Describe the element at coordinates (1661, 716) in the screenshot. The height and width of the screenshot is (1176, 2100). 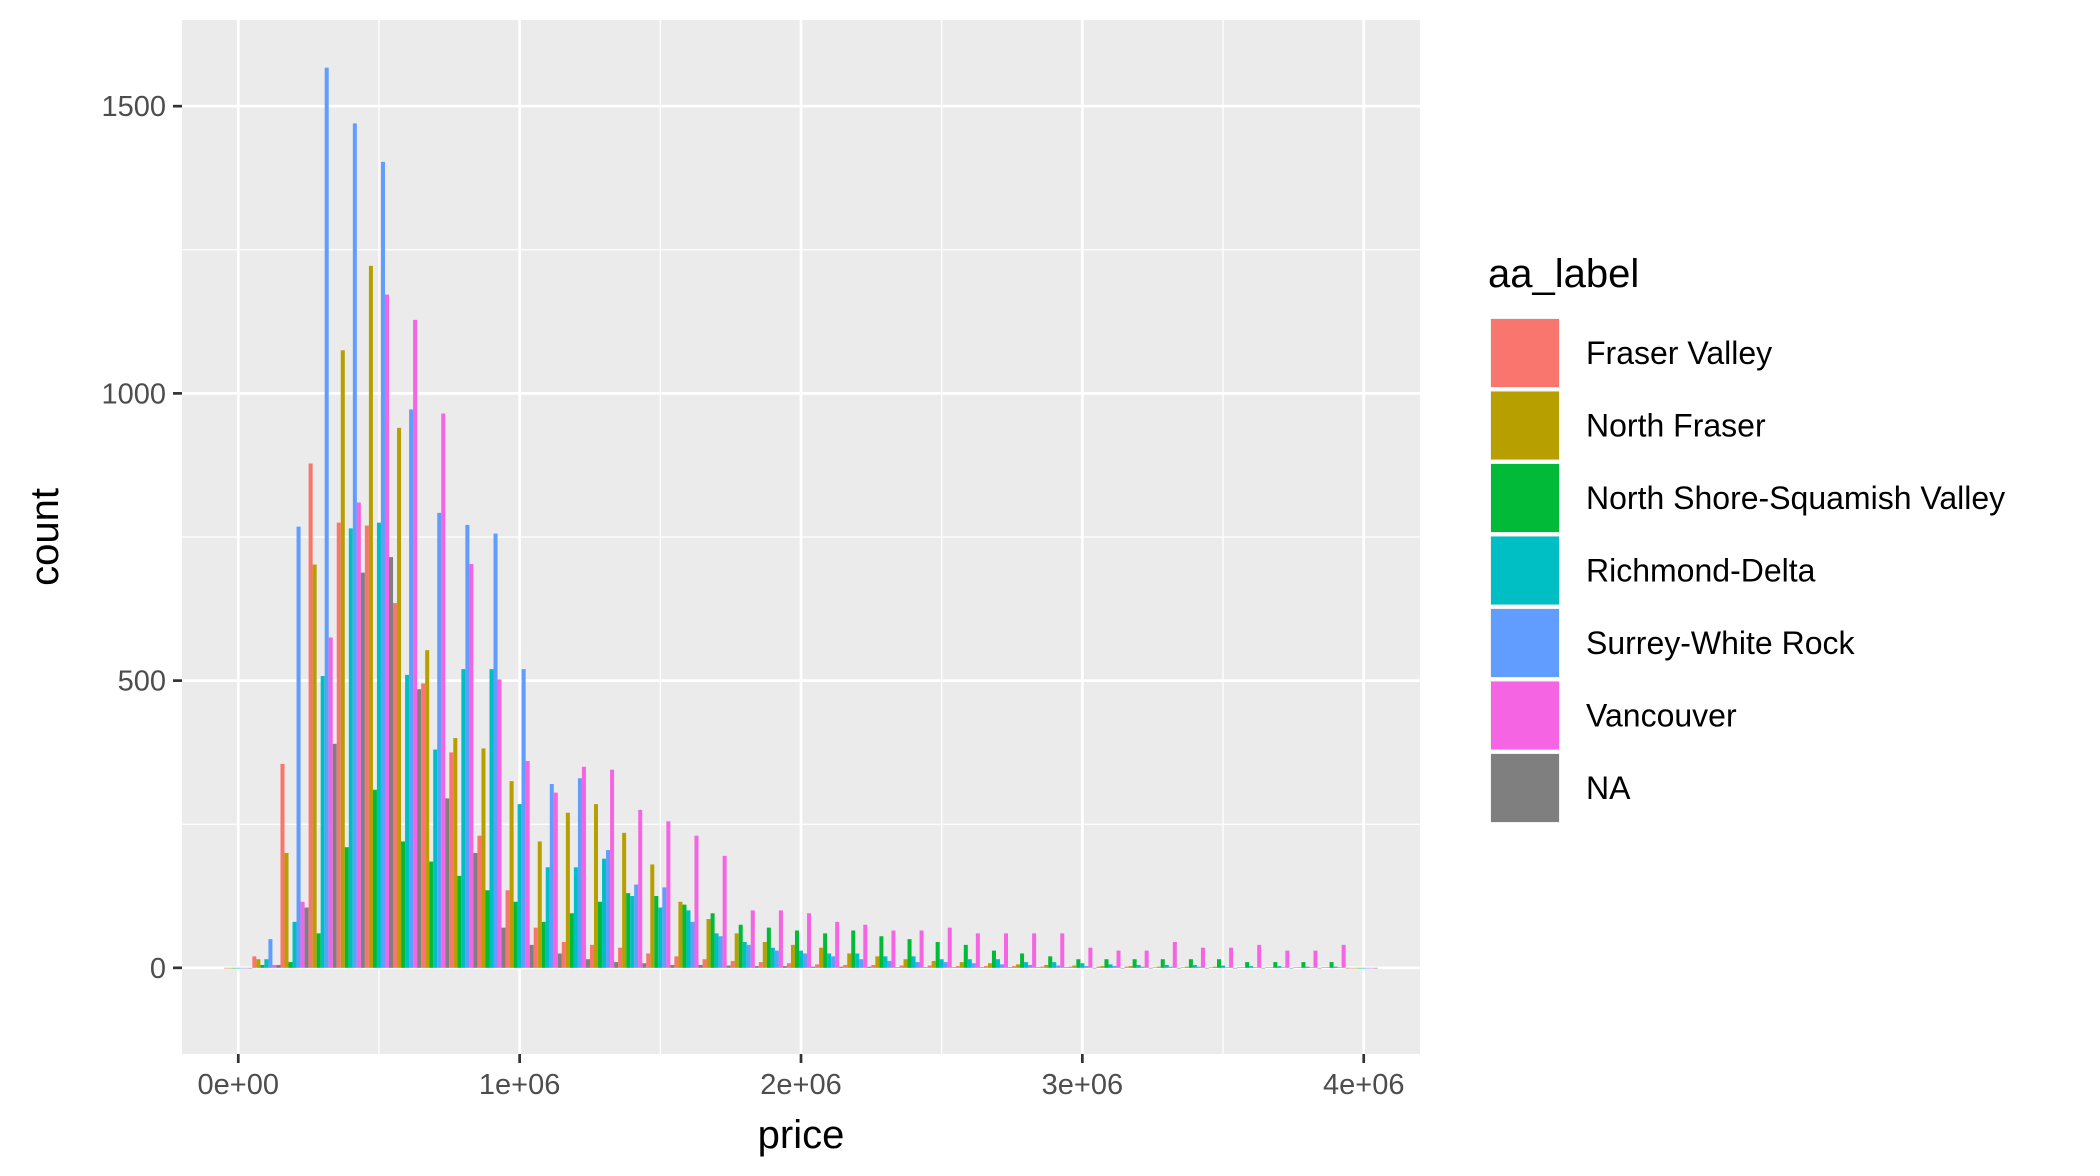
I see `legend-label: Vancouver` at that location.